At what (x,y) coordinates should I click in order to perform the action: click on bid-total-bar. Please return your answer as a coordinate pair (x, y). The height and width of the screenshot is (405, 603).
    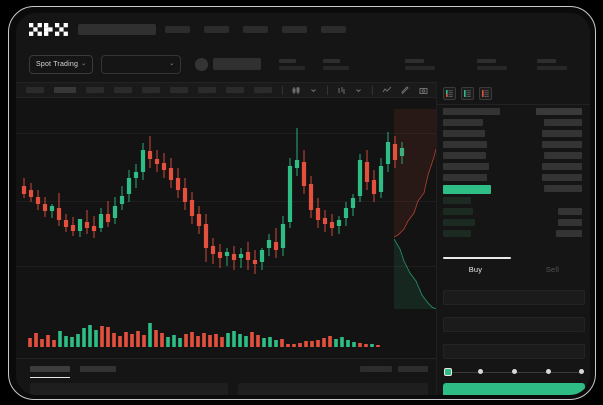
    Looking at the image, I should click on (569, 233).